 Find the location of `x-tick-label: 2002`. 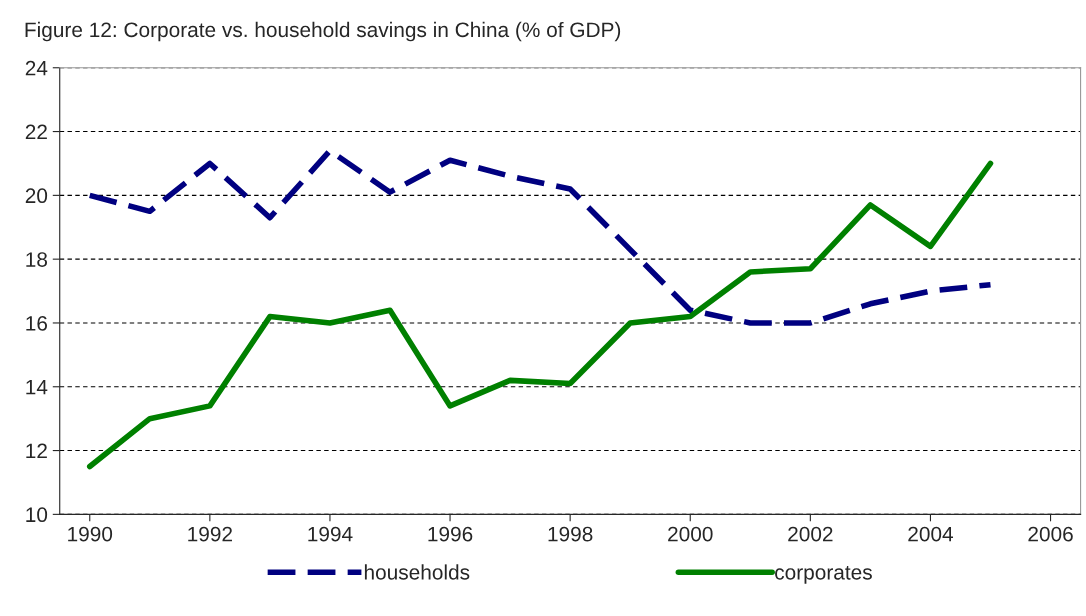

x-tick-label: 2002 is located at coordinates (810, 534).